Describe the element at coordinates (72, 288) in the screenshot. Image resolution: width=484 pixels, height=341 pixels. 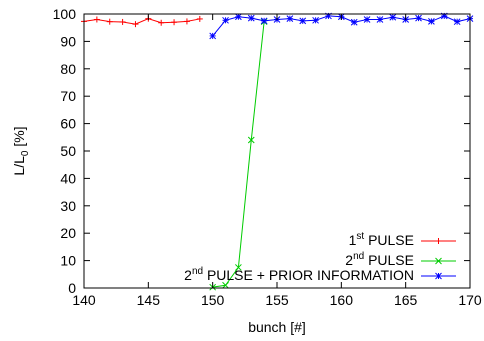
I see `y-tick-label: 0` at that location.